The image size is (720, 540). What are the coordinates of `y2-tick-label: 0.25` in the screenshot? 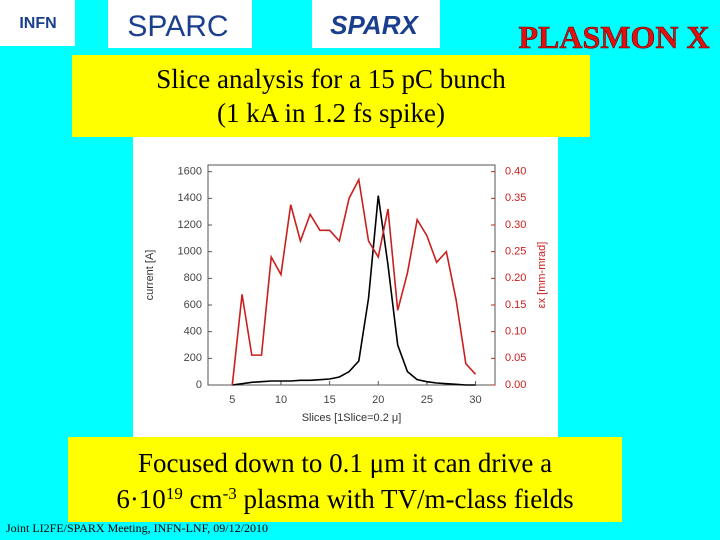 It's located at (515, 252).